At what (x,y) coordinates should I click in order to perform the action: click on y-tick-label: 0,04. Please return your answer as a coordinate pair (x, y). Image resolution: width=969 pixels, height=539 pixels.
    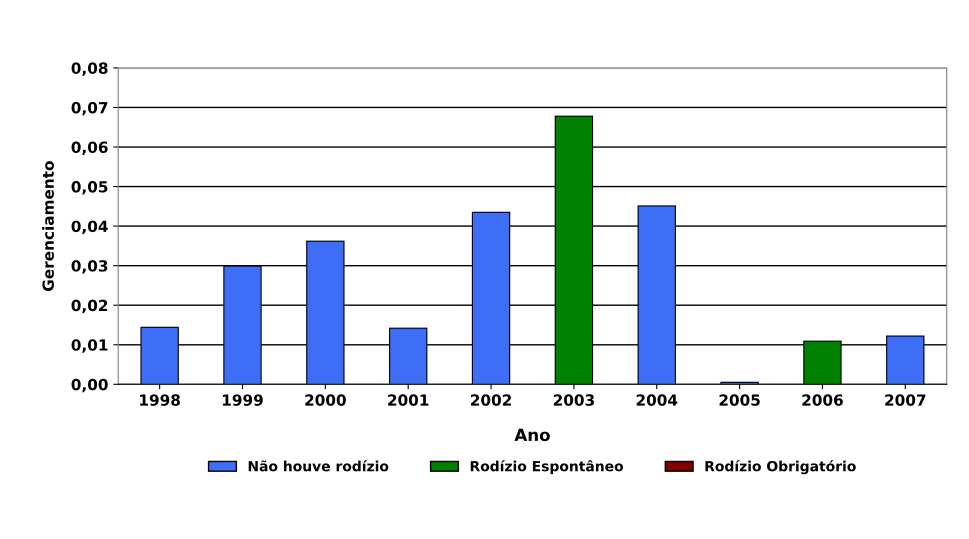
    Looking at the image, I should click on (90, 227).